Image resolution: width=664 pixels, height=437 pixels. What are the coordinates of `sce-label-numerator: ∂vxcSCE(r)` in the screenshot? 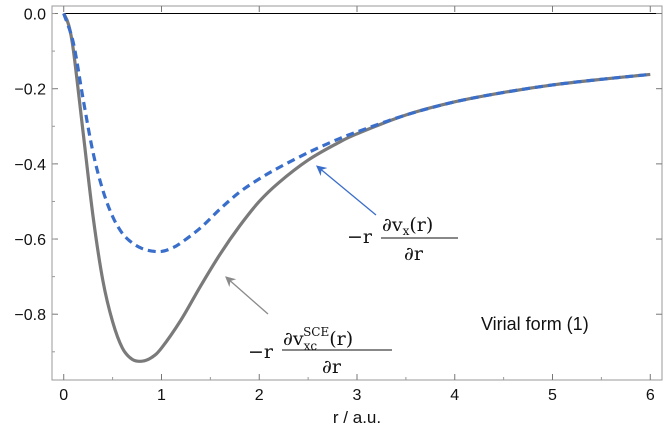 It's located at (318, 339).